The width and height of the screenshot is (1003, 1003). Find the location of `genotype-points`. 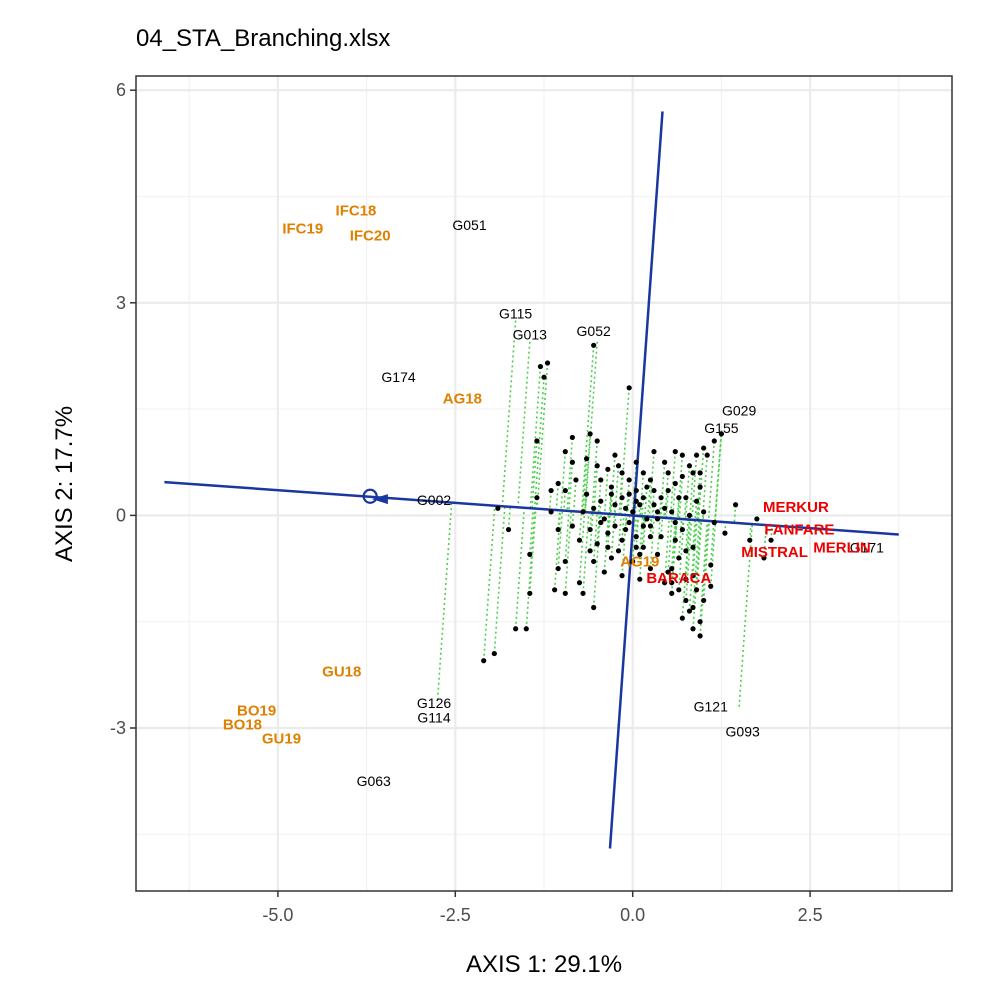

genotype-points is located at coordinates (627, 503).